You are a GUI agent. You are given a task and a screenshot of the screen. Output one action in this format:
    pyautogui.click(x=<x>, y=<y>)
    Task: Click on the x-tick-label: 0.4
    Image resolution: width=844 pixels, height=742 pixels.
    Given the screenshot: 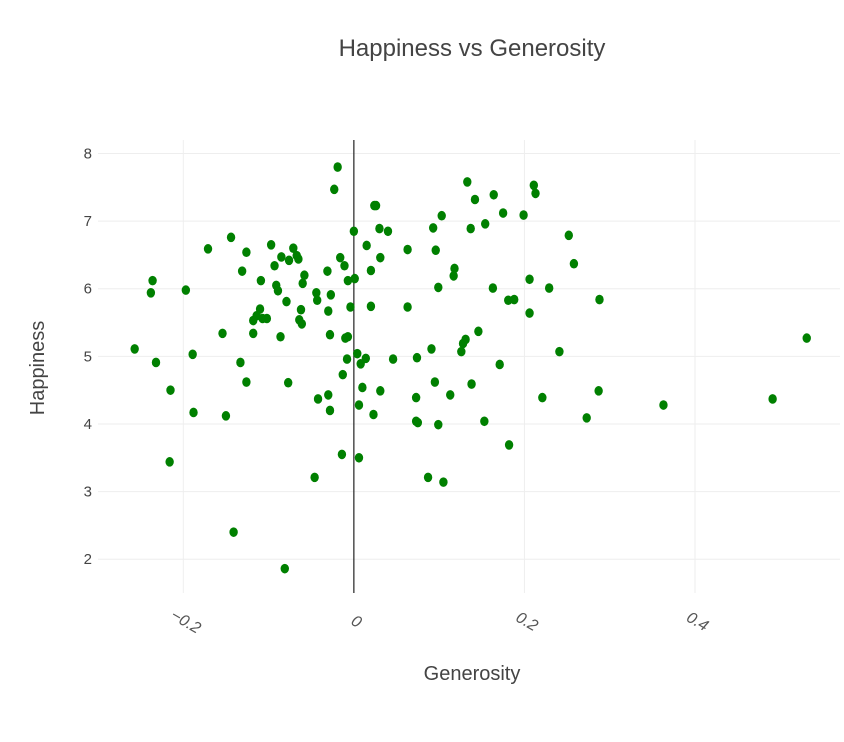 What is the action you would take?
    pyautogui.click(x=697, y=622)
    